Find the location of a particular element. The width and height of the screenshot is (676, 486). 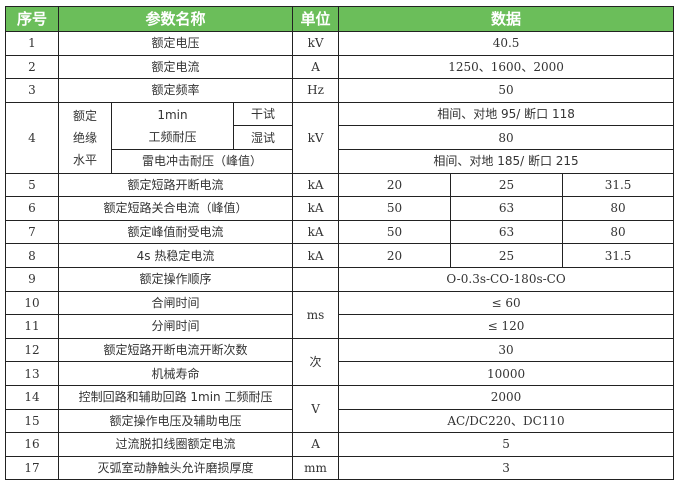

table-row: 17 灭弧室动静触头允许磨损厚度 mm 3 is located at coordinates (340, 468).